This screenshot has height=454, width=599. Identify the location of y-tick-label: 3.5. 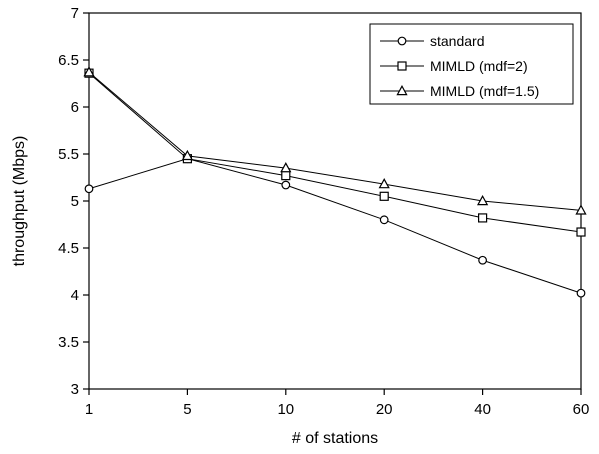
(68, 342).